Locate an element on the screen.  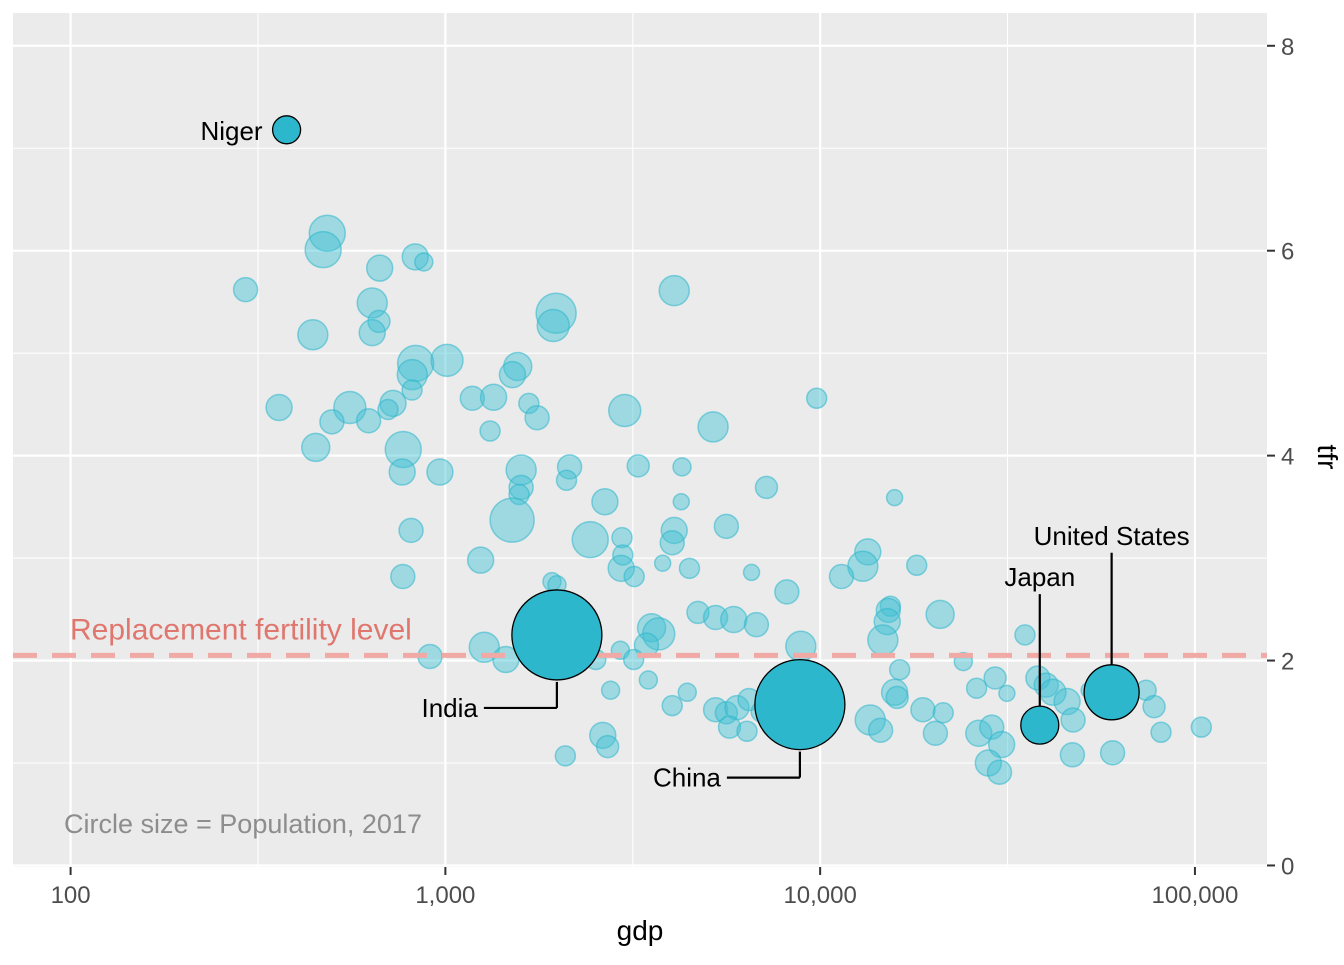
x-tick-label: 10,000 is located at coordinates (819, 895).